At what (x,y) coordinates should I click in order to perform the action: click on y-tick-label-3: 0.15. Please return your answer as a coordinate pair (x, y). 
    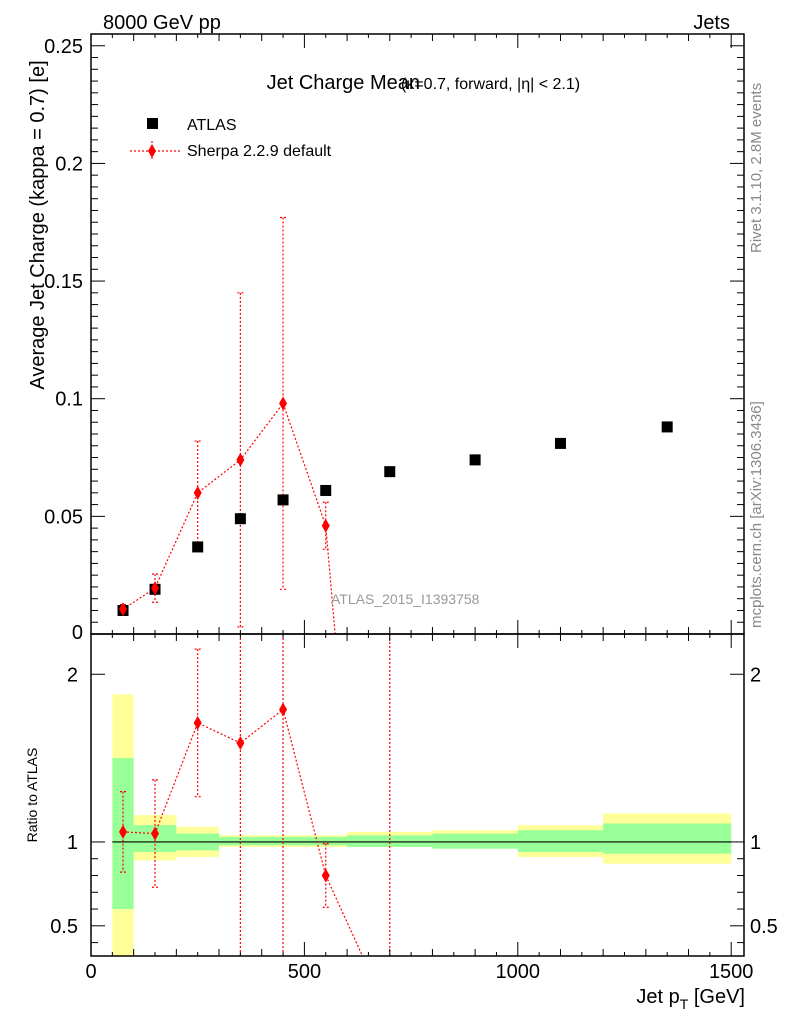
    Looking at the image, I should click on (63, 282).